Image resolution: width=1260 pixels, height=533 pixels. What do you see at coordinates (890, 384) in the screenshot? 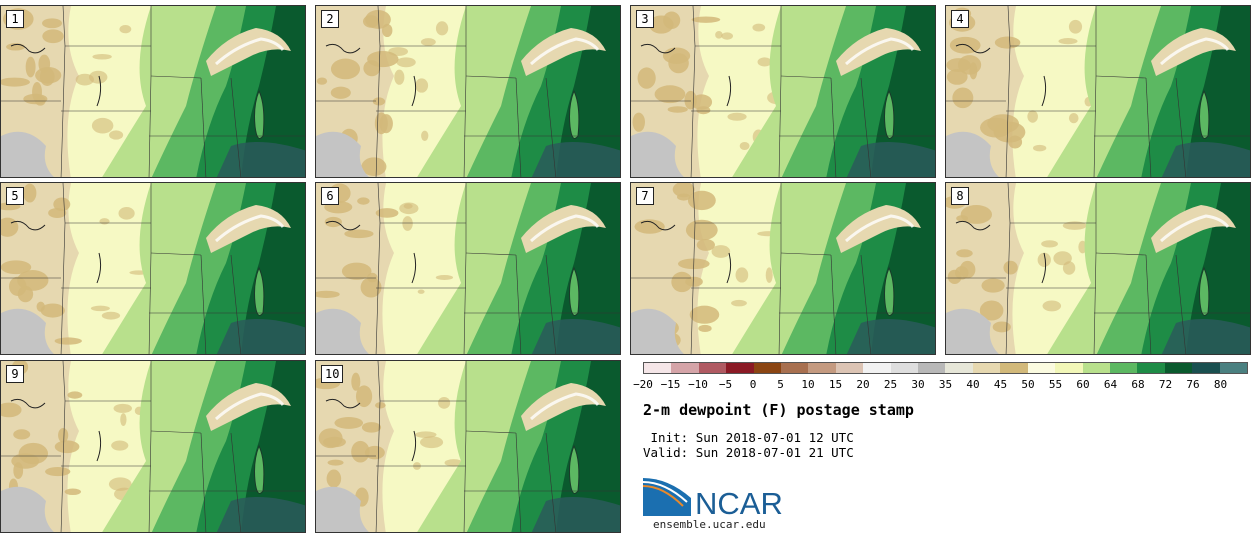
I see `colorbar-tick-label: 25` at bounding box center [890, 384].